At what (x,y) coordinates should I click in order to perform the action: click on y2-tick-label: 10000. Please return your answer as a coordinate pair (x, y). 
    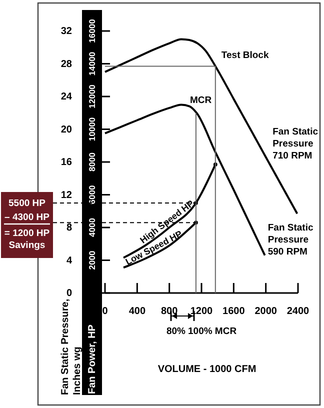
    Looking at the image, I should click on (92, 129).